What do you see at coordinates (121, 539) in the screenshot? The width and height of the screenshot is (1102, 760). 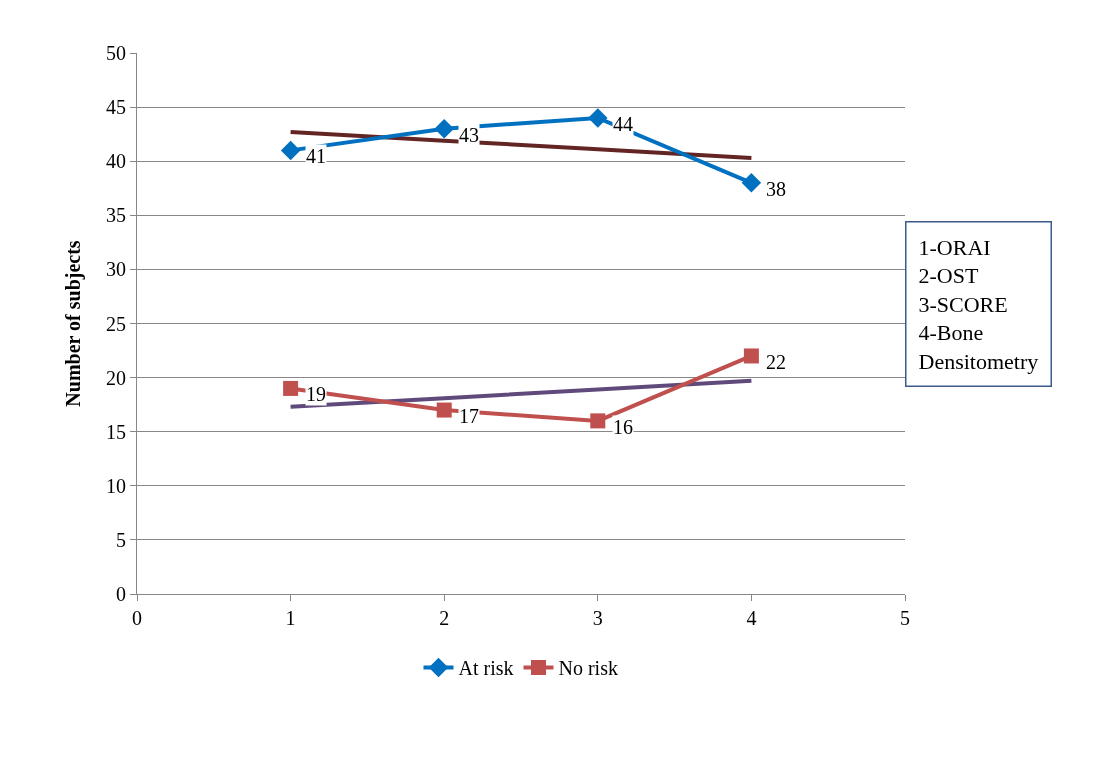 I see `y-tick-label: 5` at bounding box center [121, 539].